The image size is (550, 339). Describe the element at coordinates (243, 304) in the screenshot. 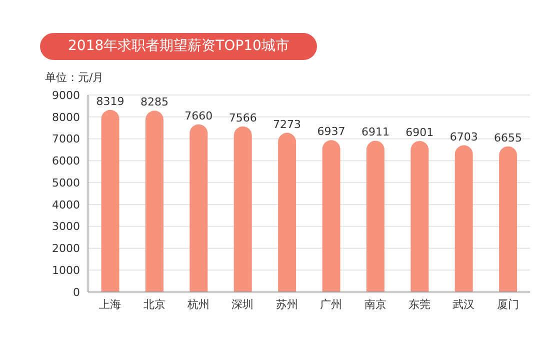

I see `x-tick-label: 深圳` at that location.